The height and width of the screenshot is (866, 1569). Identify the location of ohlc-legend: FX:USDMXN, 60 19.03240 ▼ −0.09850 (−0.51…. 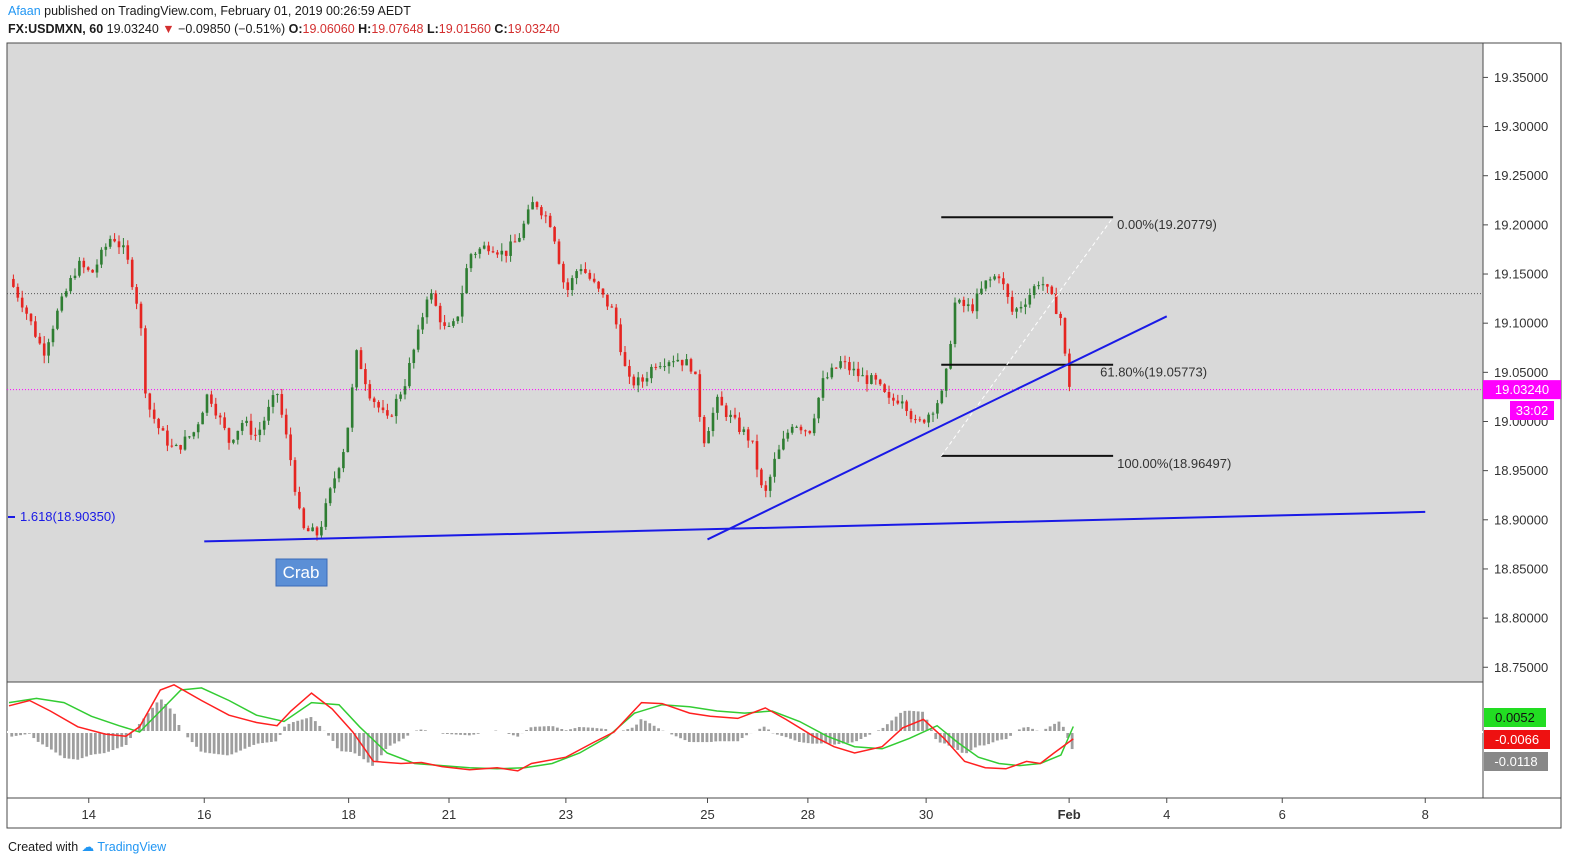
(284, 29).